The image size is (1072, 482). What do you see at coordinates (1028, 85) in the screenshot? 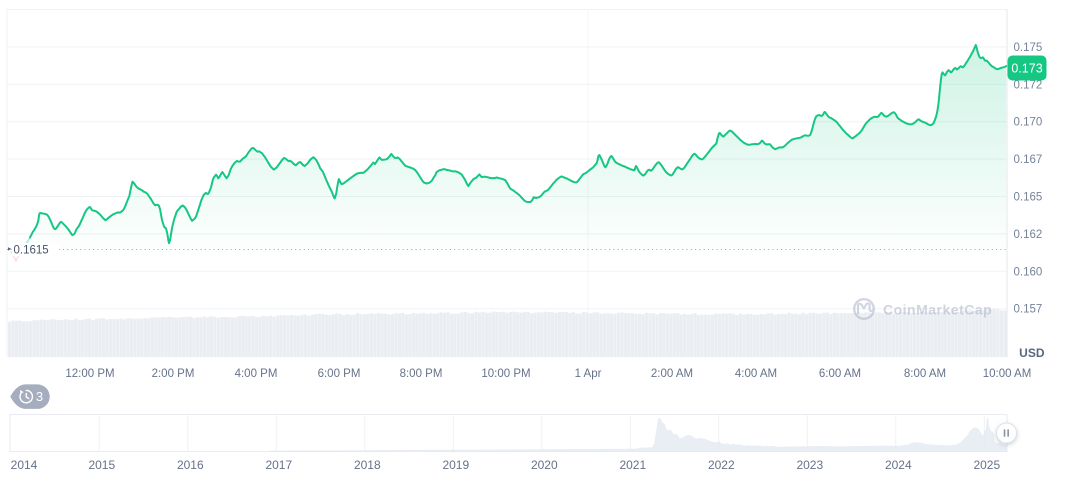
I see `svg-text: 0.172` at bounding box center [1028, 85].